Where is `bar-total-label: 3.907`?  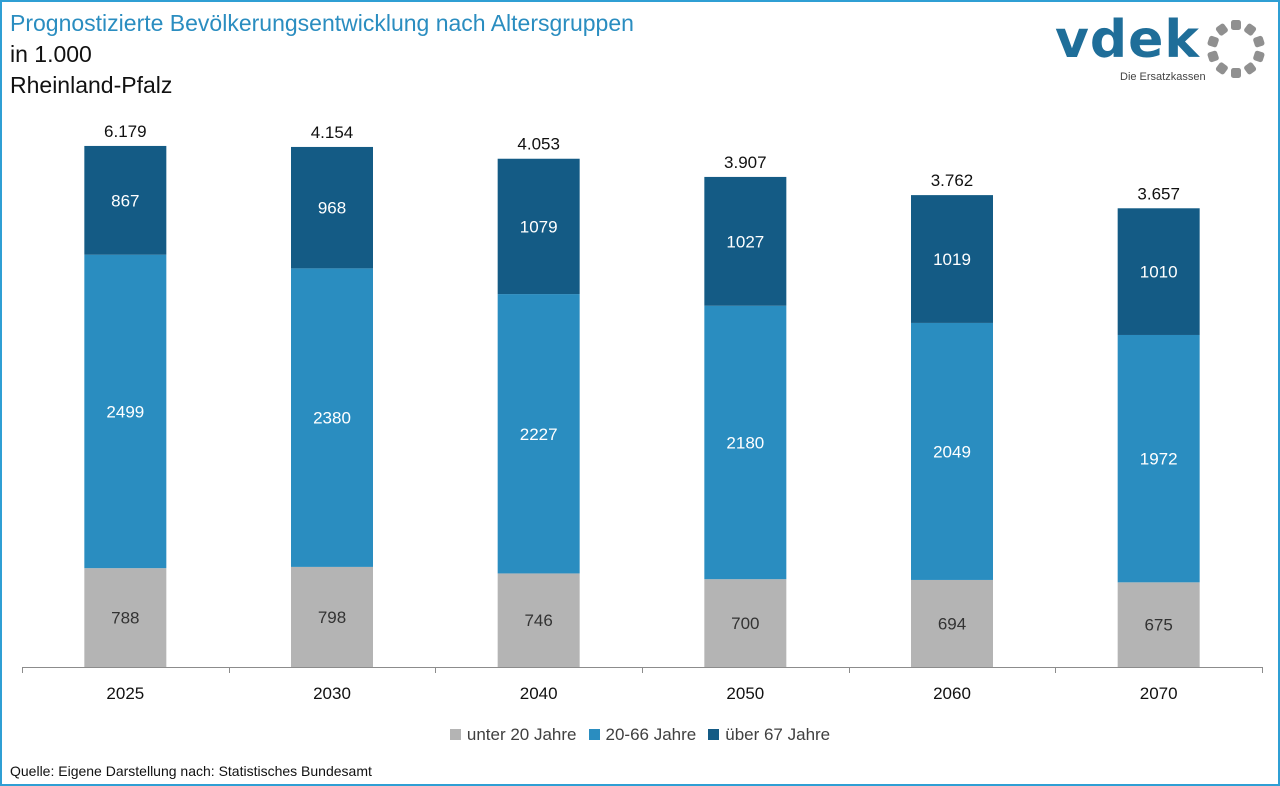 bar-total-label: 3.907 is located at coordinates (745, 162).